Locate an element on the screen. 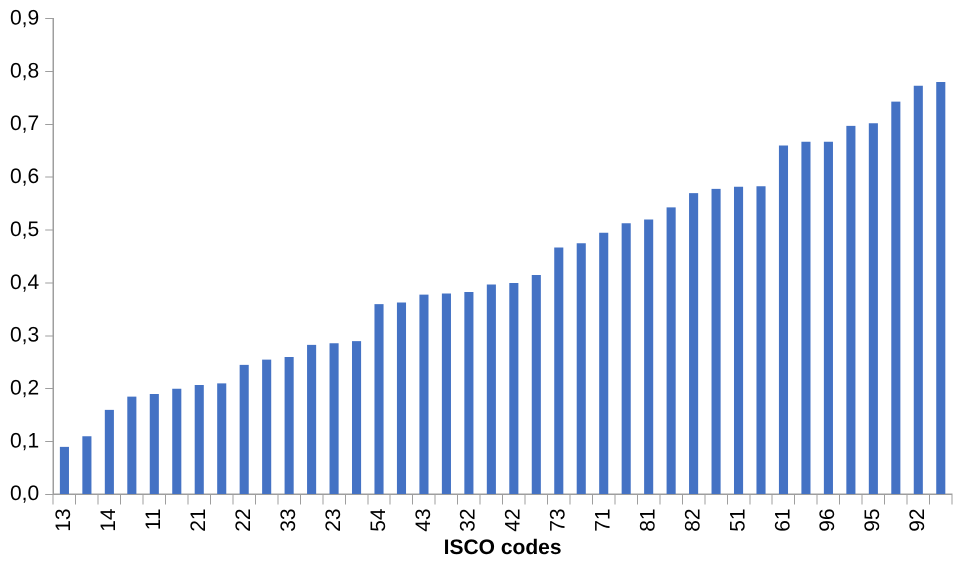  y-tick-label: 0,4 is located at coordinates (25, 282).